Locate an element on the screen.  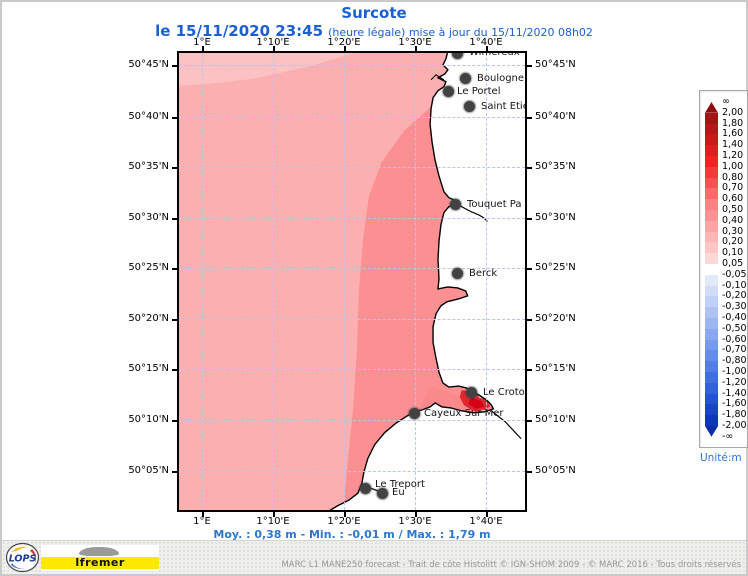
lat-tick-label-right: 50°20'N is located at coordinates (555, 318).